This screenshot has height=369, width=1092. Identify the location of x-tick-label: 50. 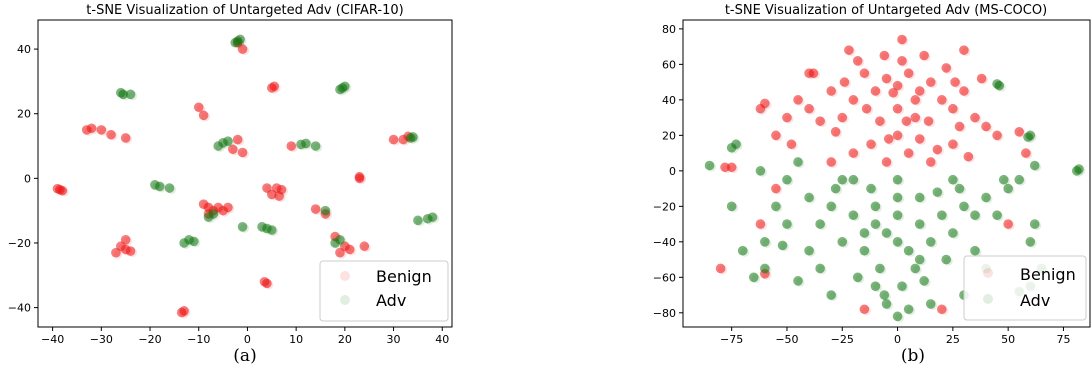
(1008, 339).